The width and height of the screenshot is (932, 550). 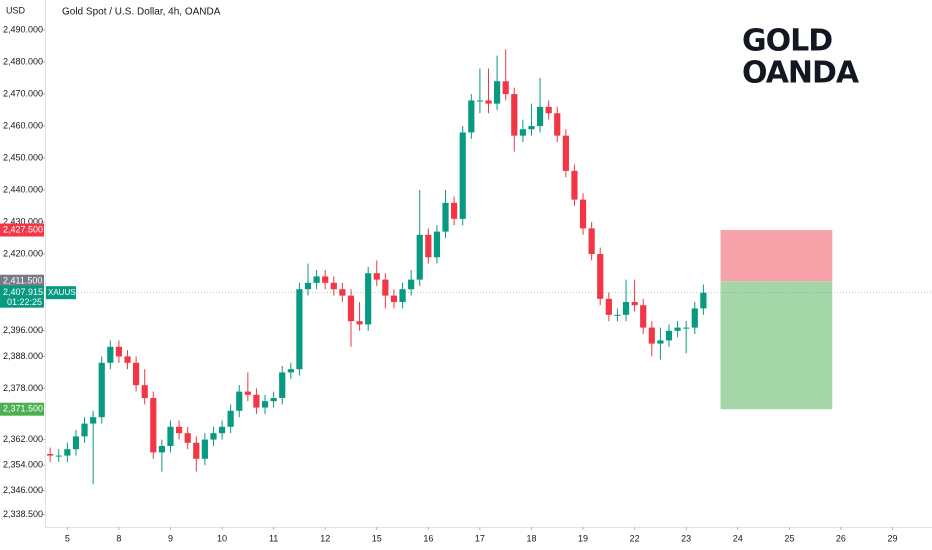 I want to click on price-tag-label: 2,411.500, so click(x=22, y=281).